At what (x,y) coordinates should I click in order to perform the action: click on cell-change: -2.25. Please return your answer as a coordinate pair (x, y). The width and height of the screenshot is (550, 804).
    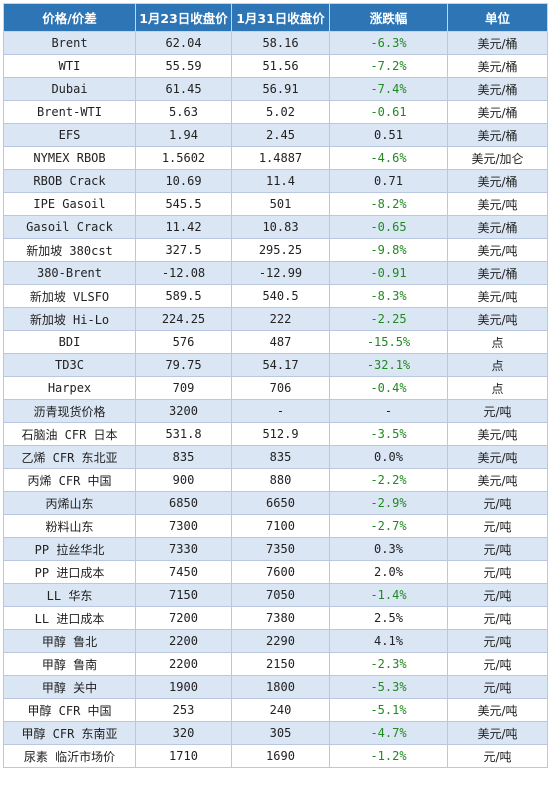
    Looking at the image, I should click on (388, 319).